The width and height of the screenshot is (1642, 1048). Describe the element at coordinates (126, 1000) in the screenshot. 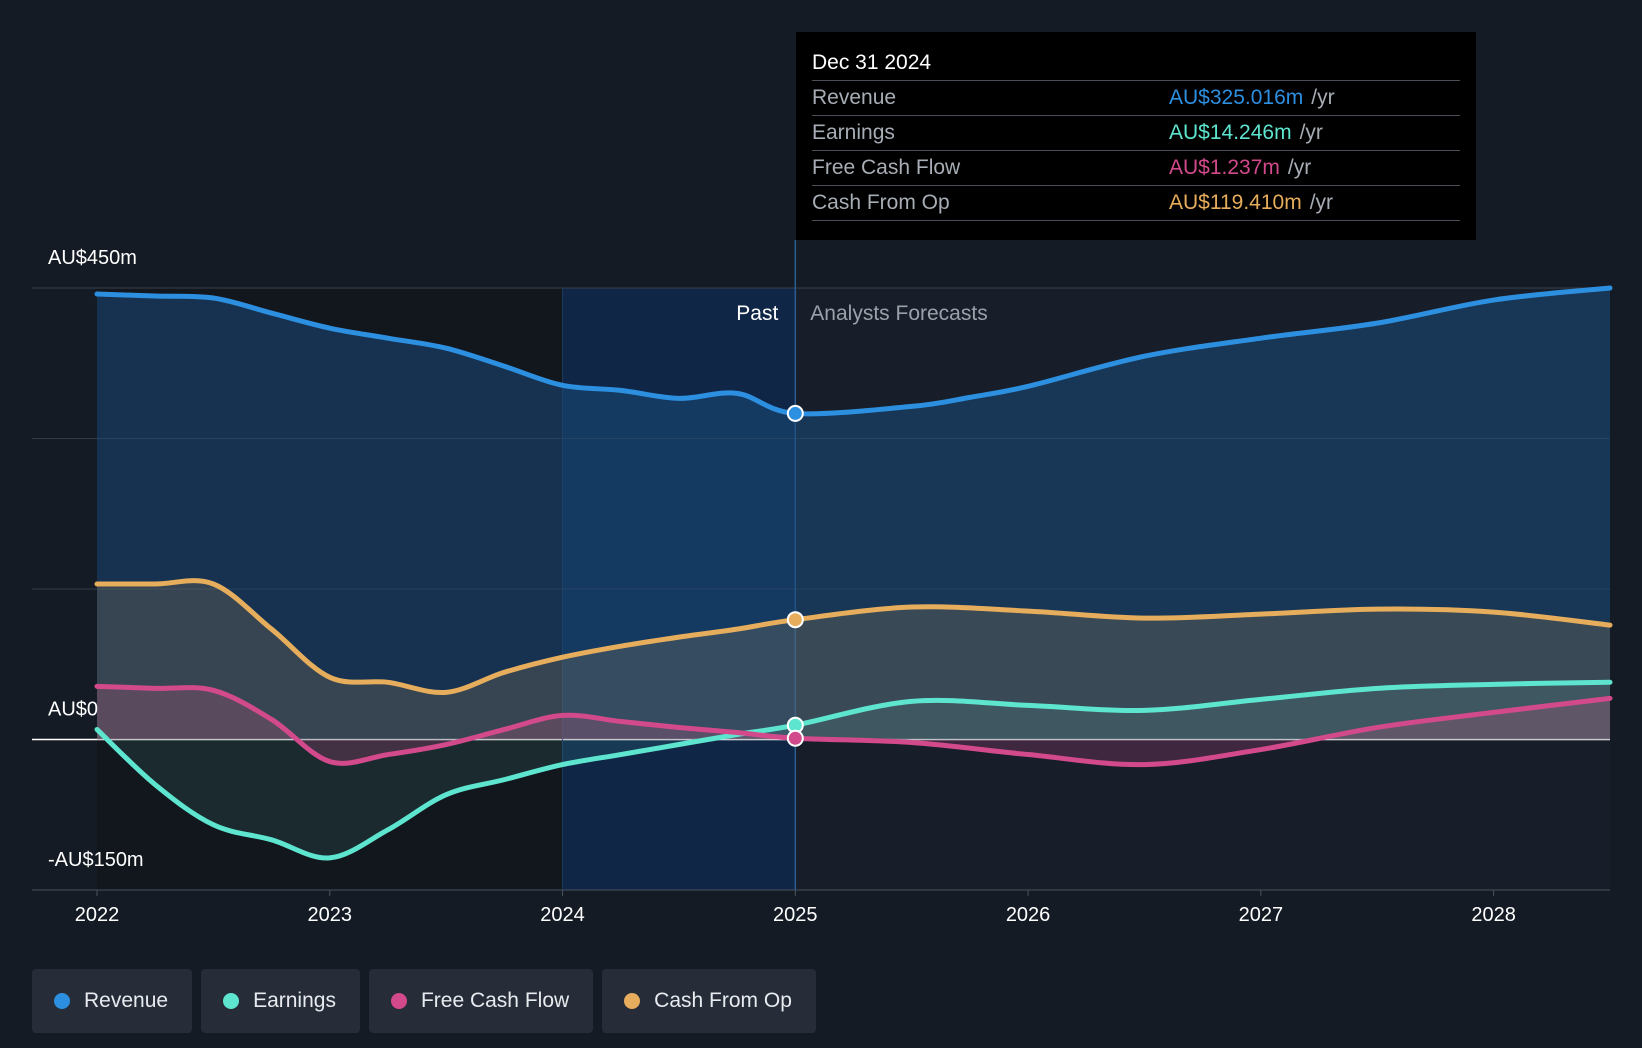

I see `legend-label: Revenue` at that location.